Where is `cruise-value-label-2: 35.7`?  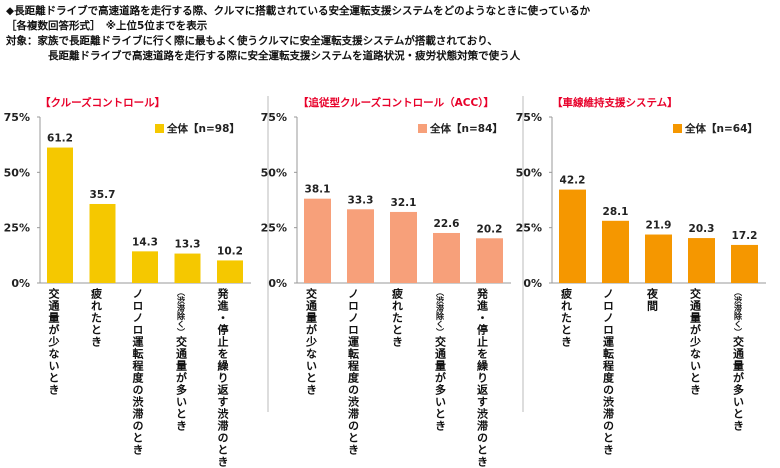
cruise-value-label-2: 35.7 is located at coordinates (103, 195).